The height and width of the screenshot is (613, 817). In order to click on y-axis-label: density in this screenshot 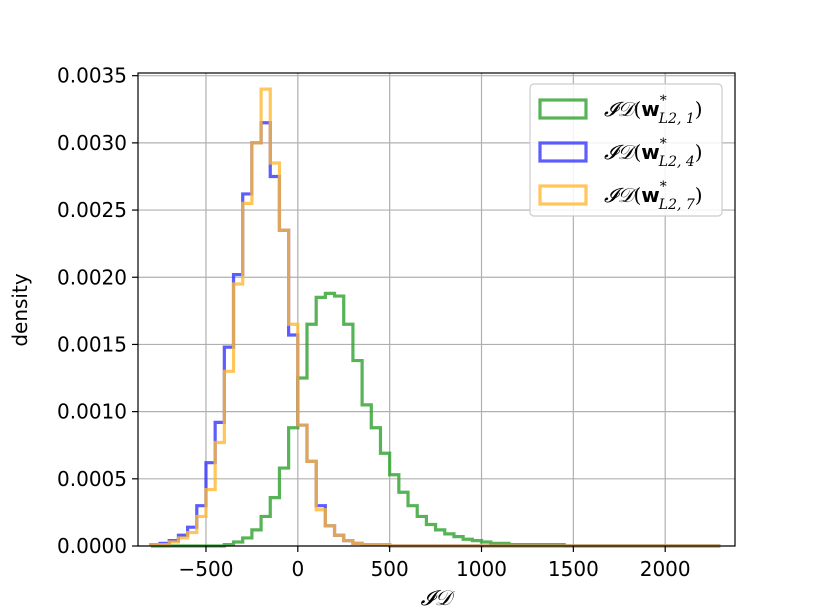, I will do `click(20, 309)`.